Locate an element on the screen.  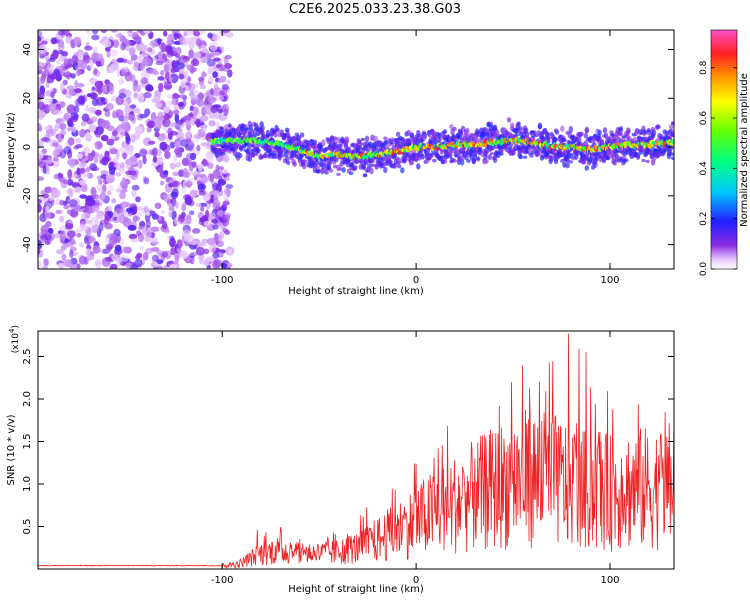
colorbar-tick-label: 0.8 is located at coordinates (704, 67).